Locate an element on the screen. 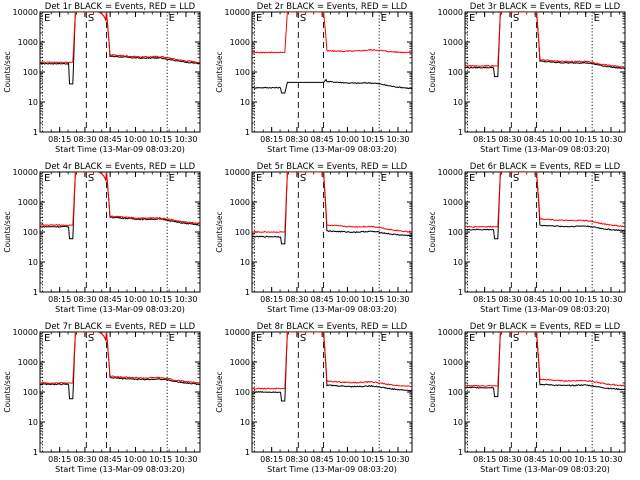 Image resolution: width=640 pixels, height=480 pixels. panel-title: Det 3r BLACK = Events, RED = LLD is located at coordinates (545, 7).